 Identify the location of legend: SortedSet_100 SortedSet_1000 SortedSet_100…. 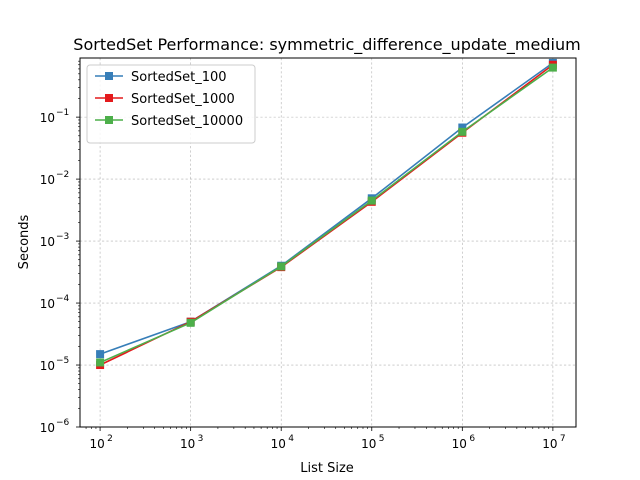
(171, 104).